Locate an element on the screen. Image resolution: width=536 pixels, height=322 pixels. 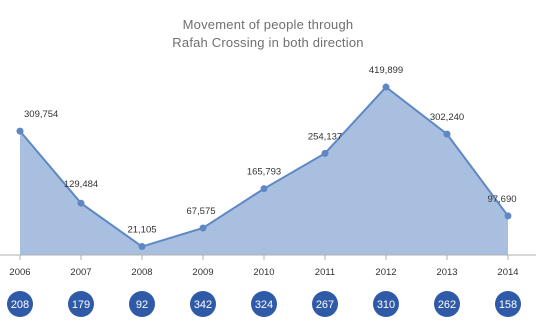
chart-title-line-2: Rafah Crossing in both direction is located at coordinates (268, 42).